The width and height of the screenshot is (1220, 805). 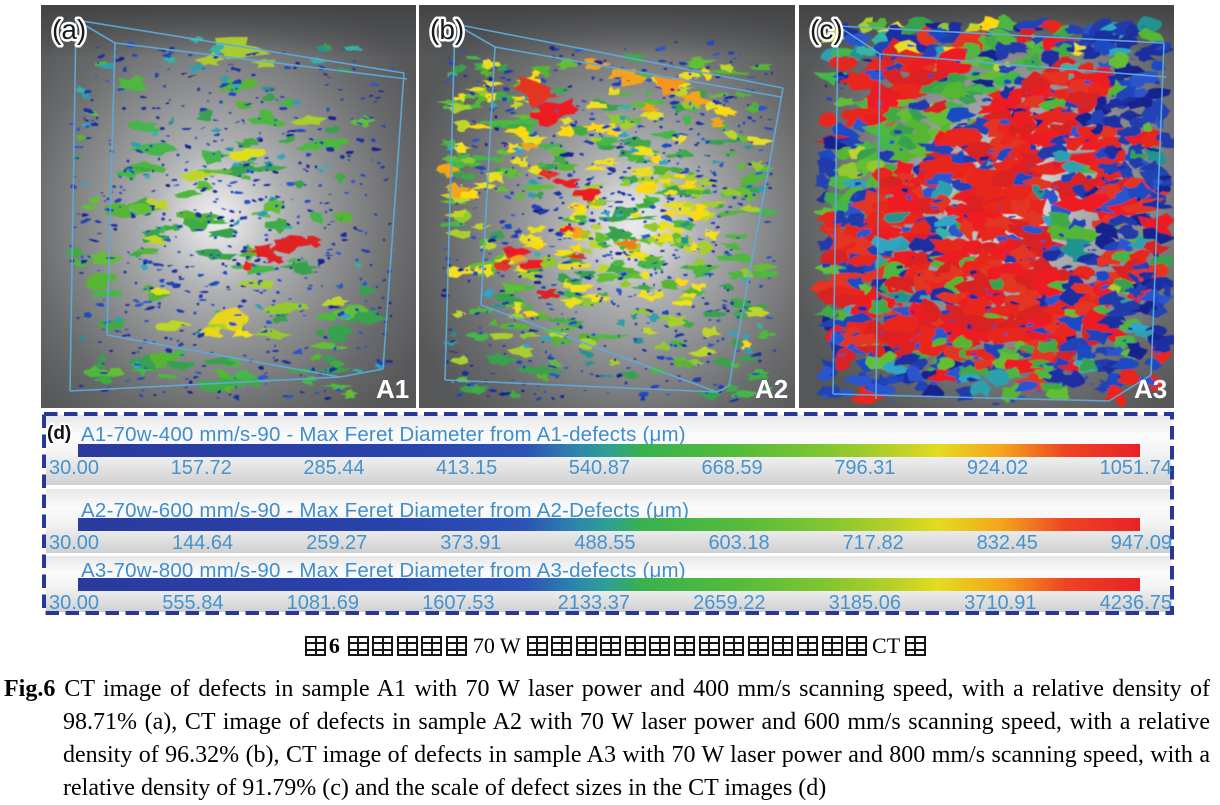 What do you see at coordinates (392, 389) in the screenshot?
I see `svg-text: A1` at bounding box center [392, 389].